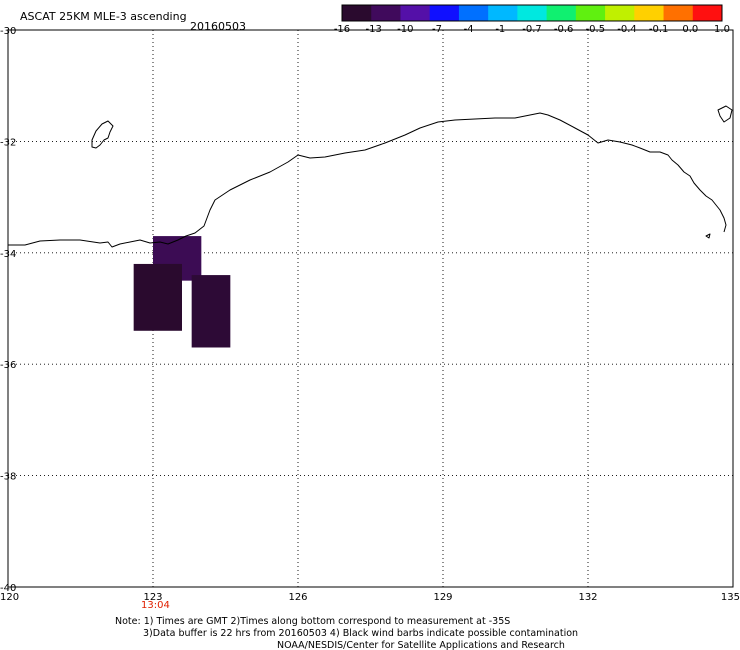 This screenshot has width=740, height=650. Describe the element at coordinates (8, 588) in the screenshot. I see `lat-label: -40` at that location.